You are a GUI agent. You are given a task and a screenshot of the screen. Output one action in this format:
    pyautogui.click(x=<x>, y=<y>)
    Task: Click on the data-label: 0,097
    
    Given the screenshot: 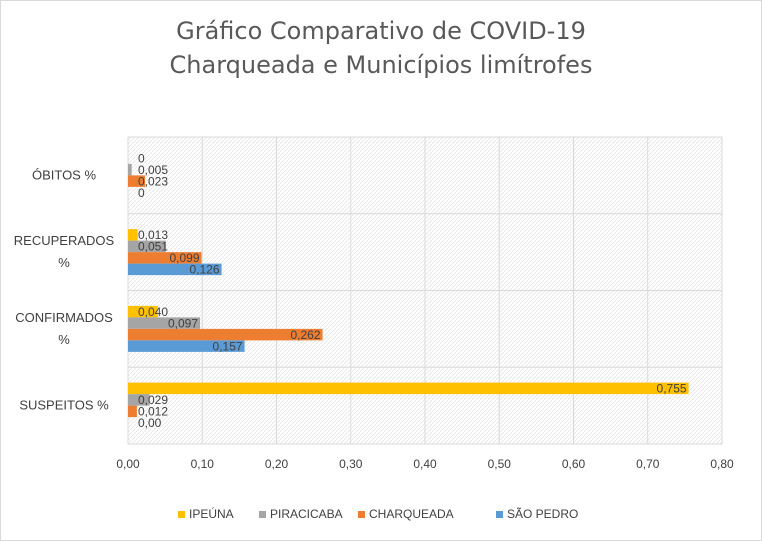 What is the action you would take?
    pyautogui.click(x=183, y=323)
    